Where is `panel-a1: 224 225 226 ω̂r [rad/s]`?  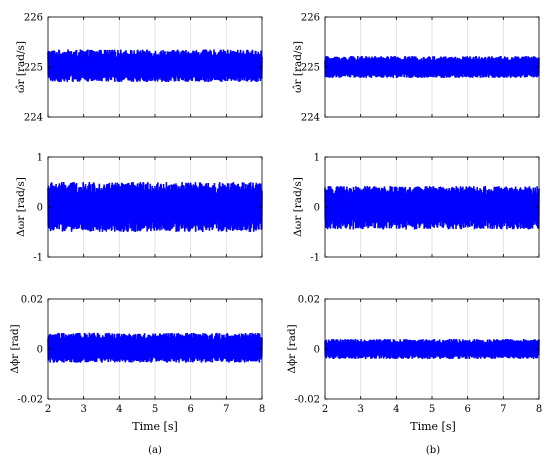 panel-a1: 224 225 226 ω̂r [rad/s] is located at coordinates (139, 68).